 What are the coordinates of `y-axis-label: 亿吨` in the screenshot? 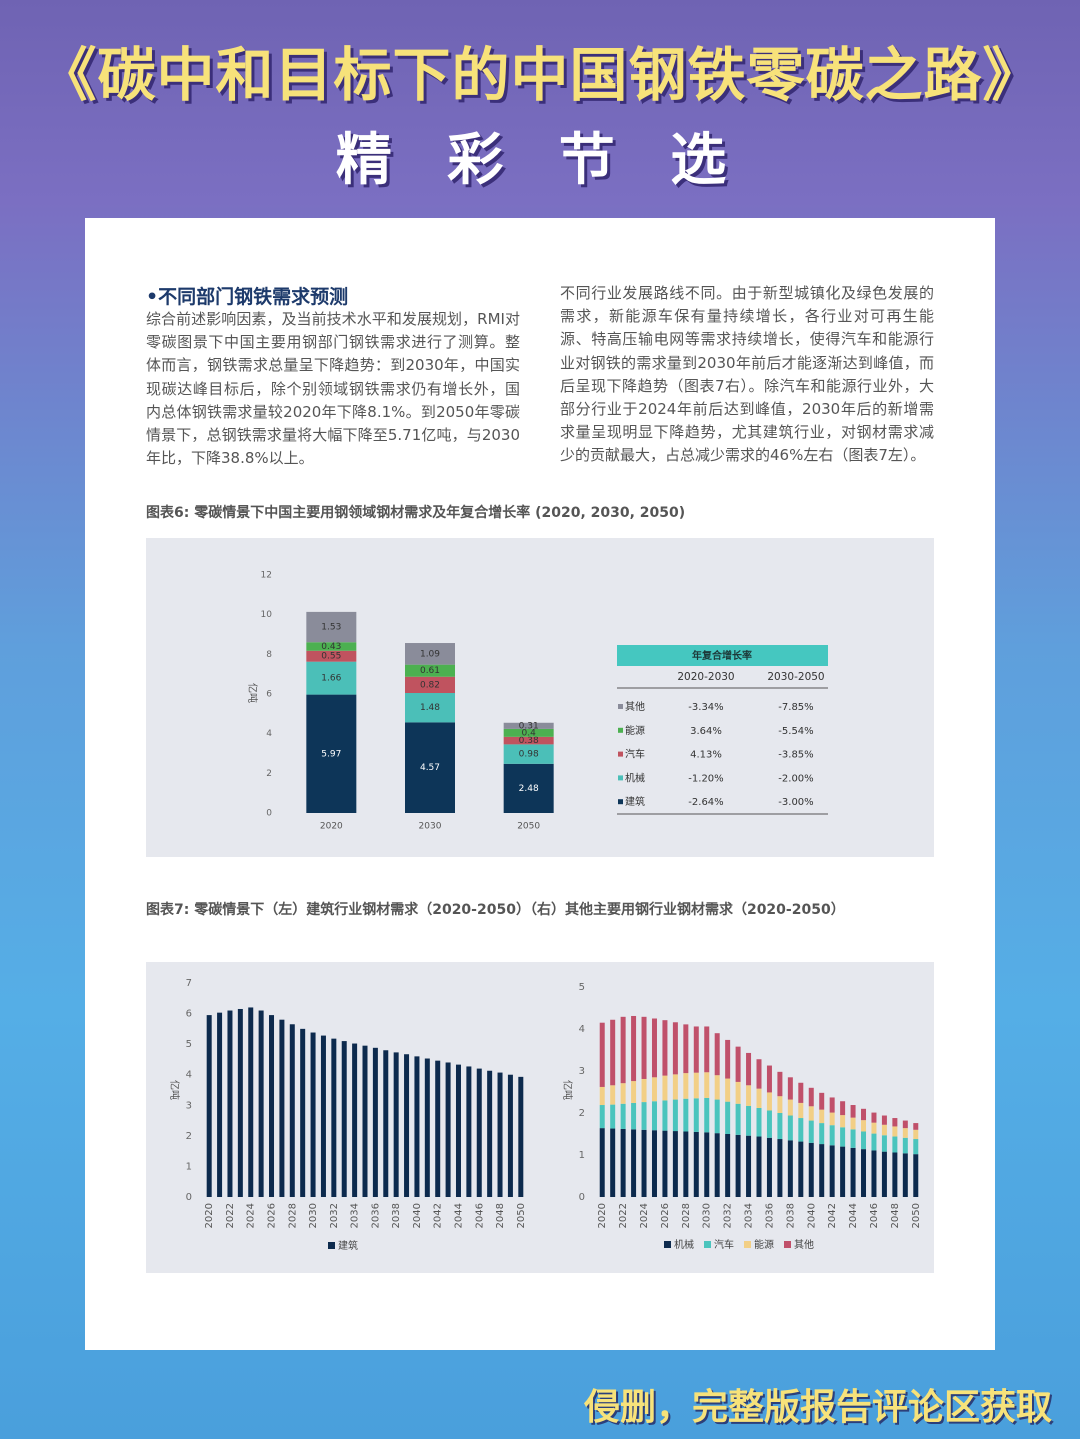 It's located at (567, 1090).